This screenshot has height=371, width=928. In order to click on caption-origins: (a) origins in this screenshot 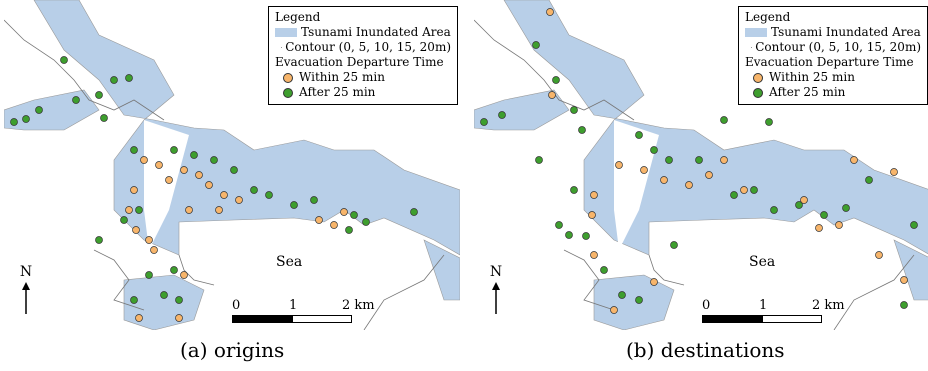, I will do `click(232, 350)`.